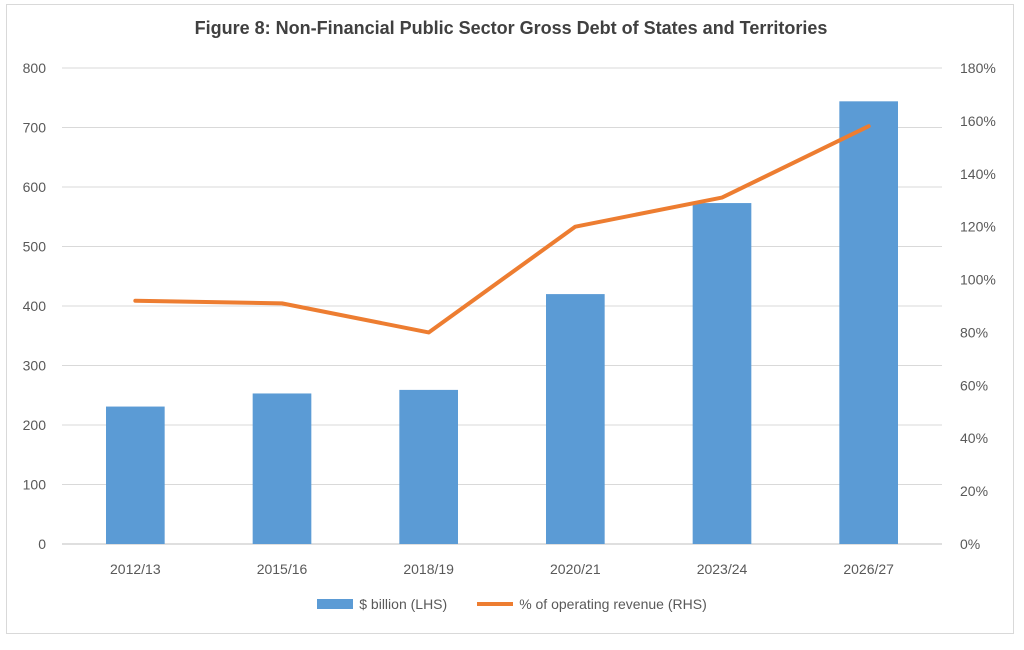  Describe the element at coordinates (35, 68) in the screenshot. I see `y-left-tick-label: 800` at that location.